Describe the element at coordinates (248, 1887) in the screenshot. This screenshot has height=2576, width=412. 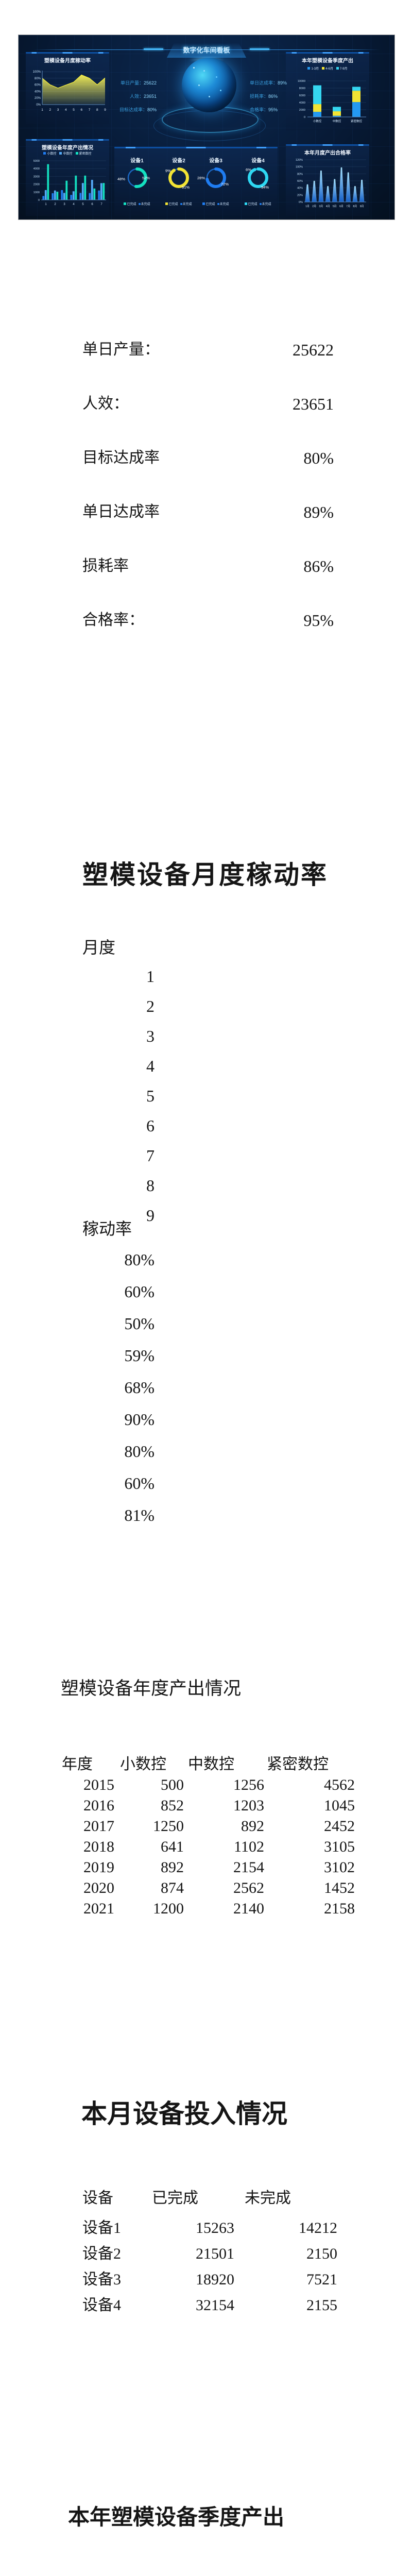
I see `table-cell: 2562` at that location.